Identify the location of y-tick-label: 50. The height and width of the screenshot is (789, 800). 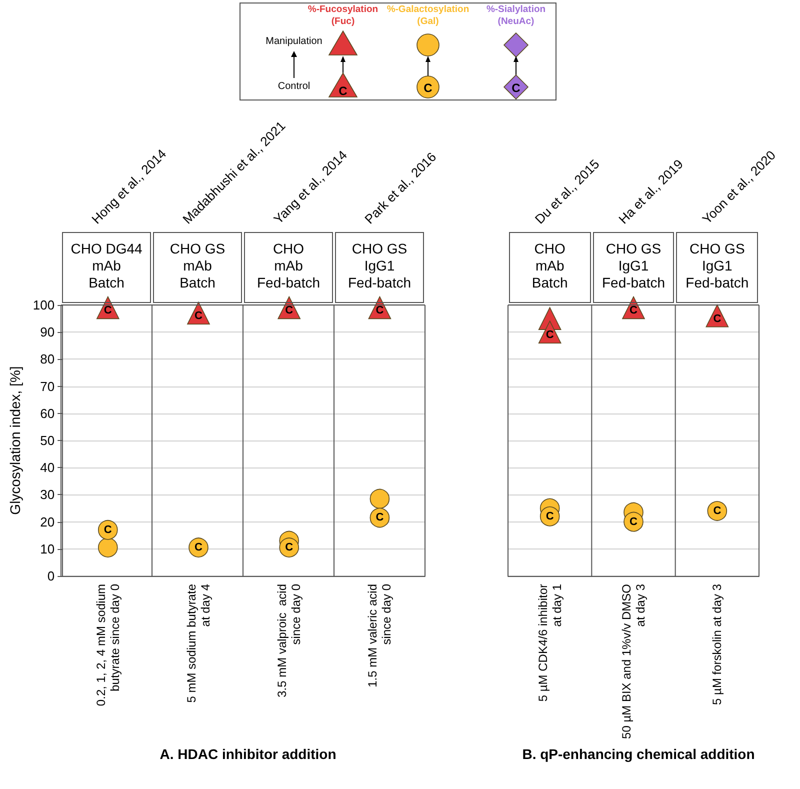
(47, 440).